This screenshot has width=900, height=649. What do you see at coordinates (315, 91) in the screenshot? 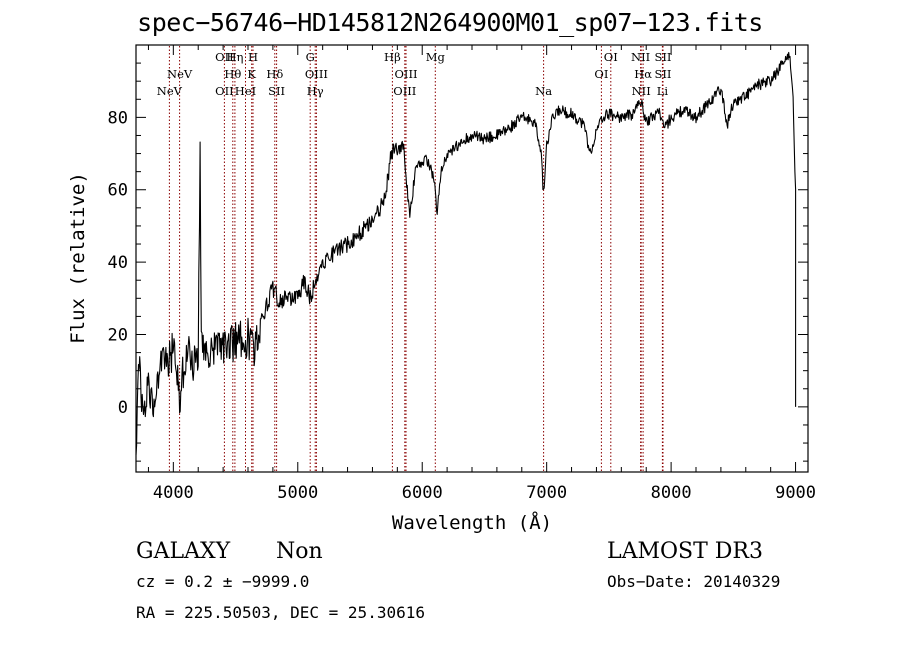
I see `spectral-line-label: Hγ` at bounding box center [315, 91].